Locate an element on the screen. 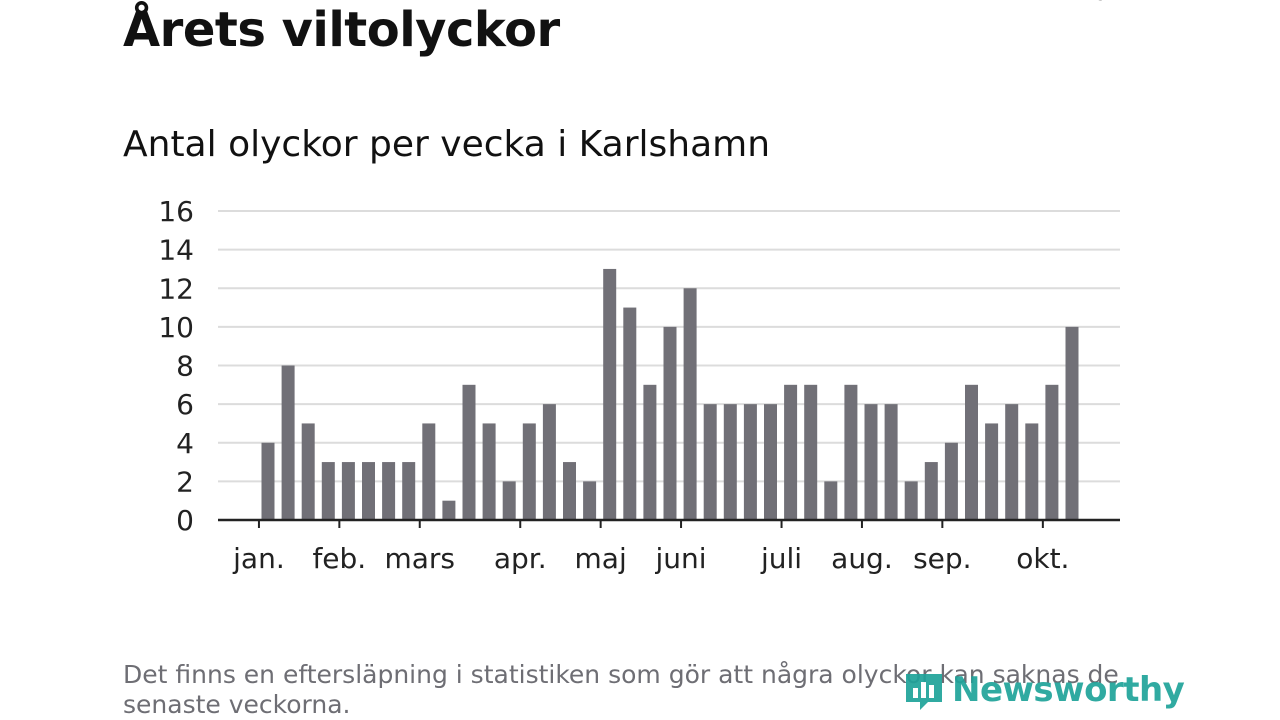 This screenshot has width=1280, height=720. x-tick-label: maj is located at coordinates (601, 558).